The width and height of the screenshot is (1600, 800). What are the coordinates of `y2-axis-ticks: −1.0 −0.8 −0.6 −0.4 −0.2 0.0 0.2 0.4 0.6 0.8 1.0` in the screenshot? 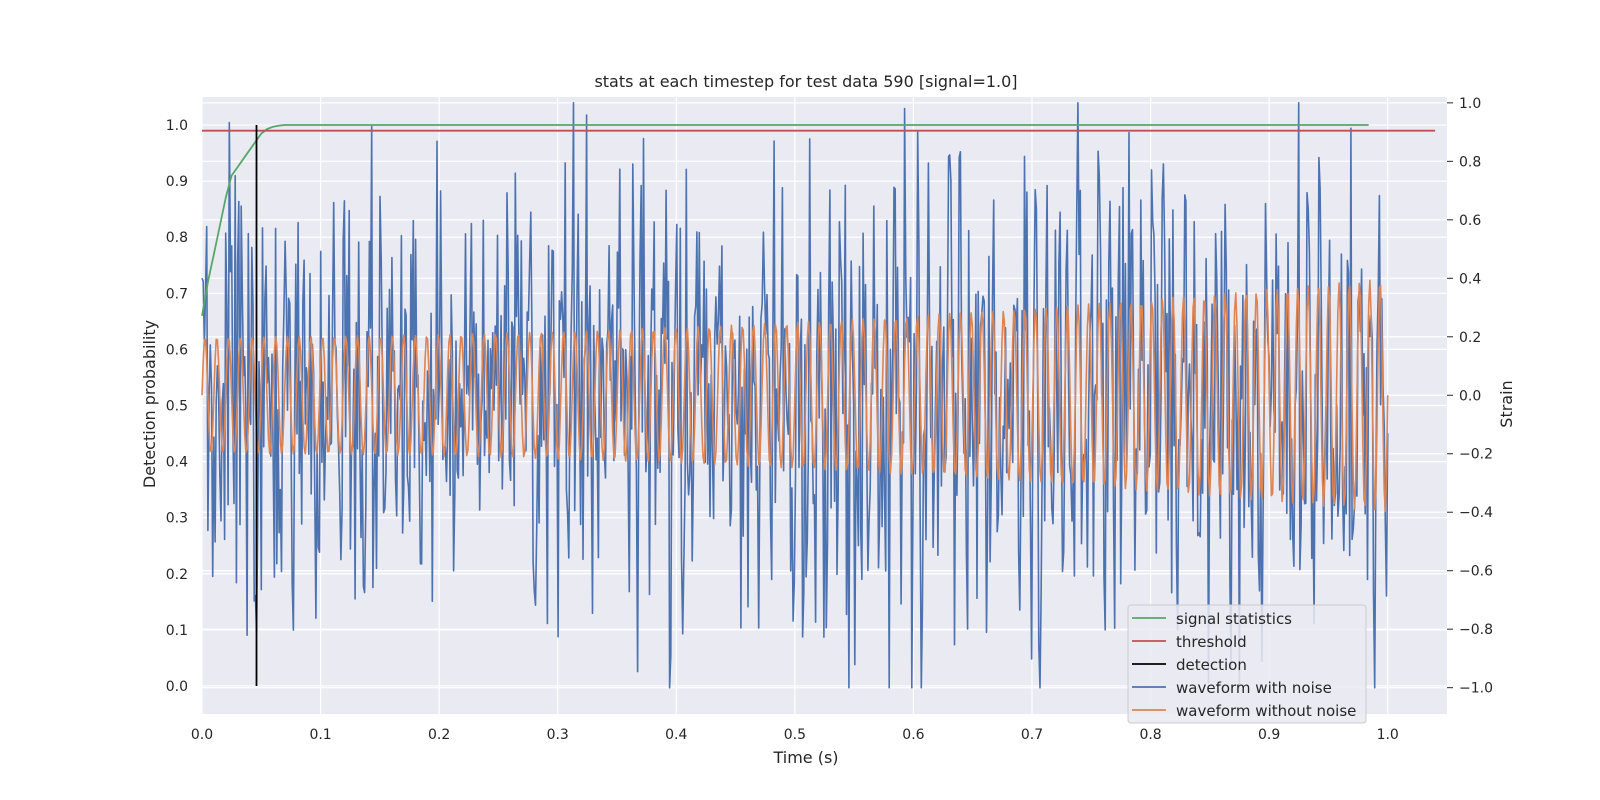 It's located at (1470, 396).